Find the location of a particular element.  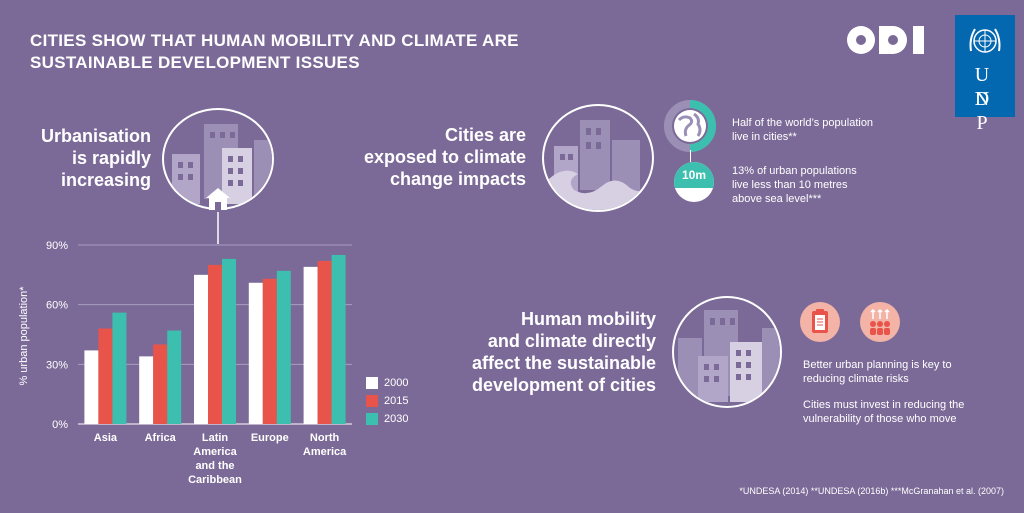

clipboard-icon is located at coordinates (820, 322).